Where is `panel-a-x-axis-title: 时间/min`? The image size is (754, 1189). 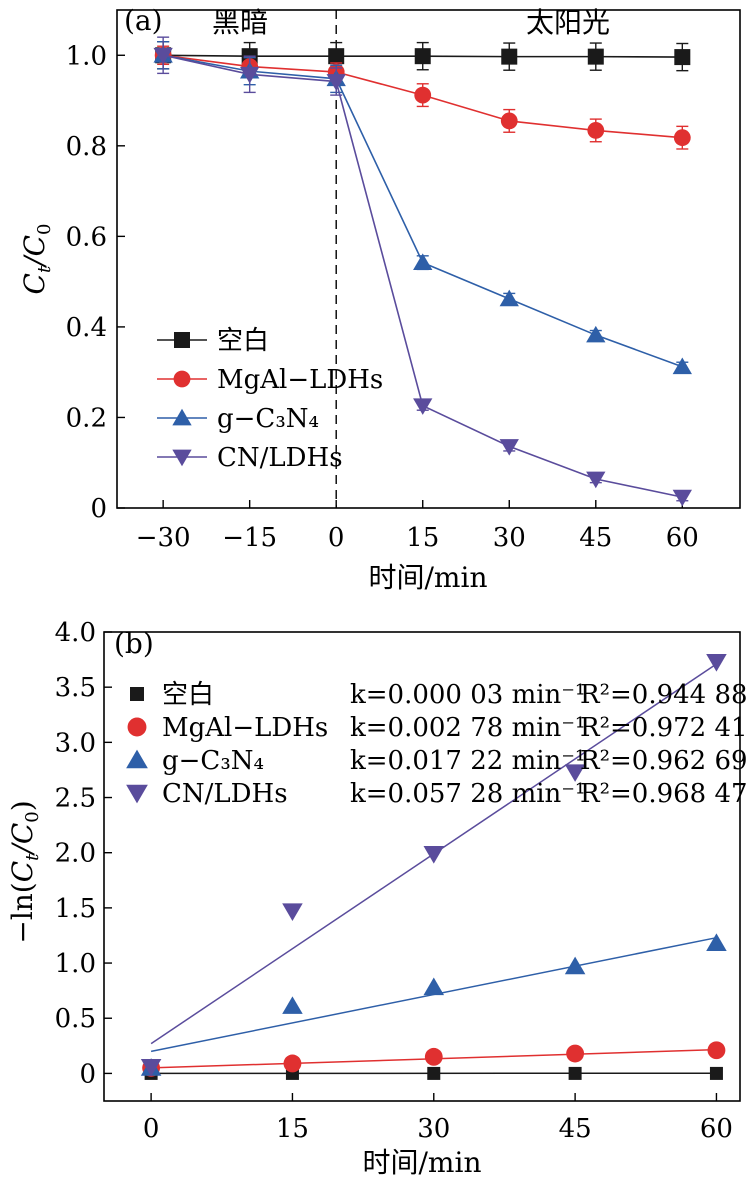 panel-a-x-axis-title: 时间/min is located at coordinates (428, 577).